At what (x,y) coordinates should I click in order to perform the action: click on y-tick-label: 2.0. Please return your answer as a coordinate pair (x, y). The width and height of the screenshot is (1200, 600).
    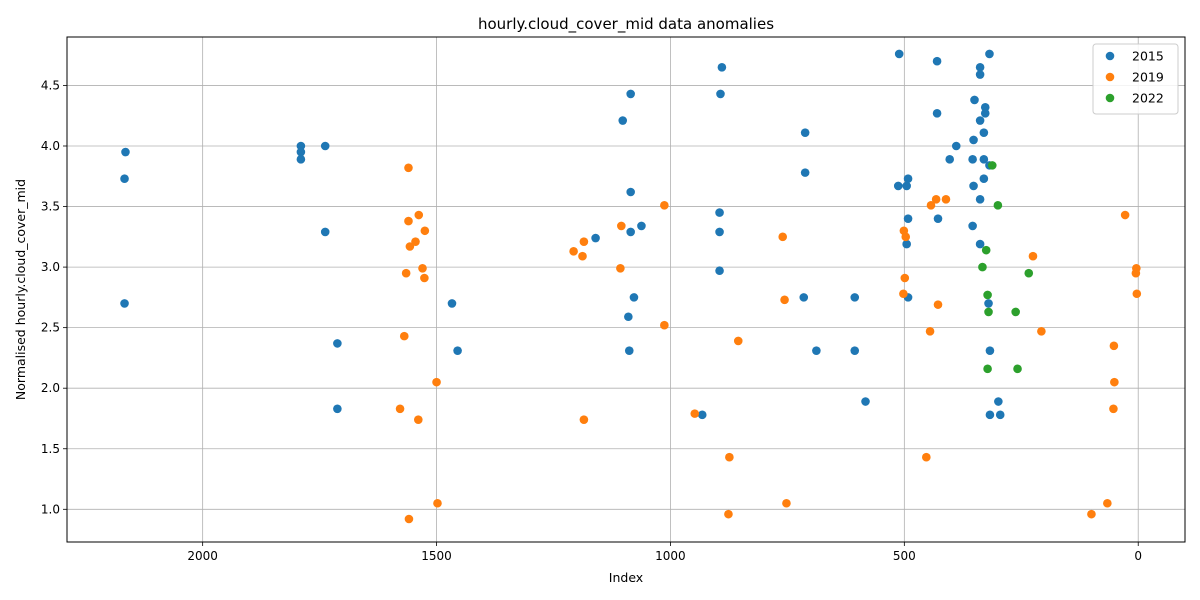
    Looking at the image, I should click on (50, 388).